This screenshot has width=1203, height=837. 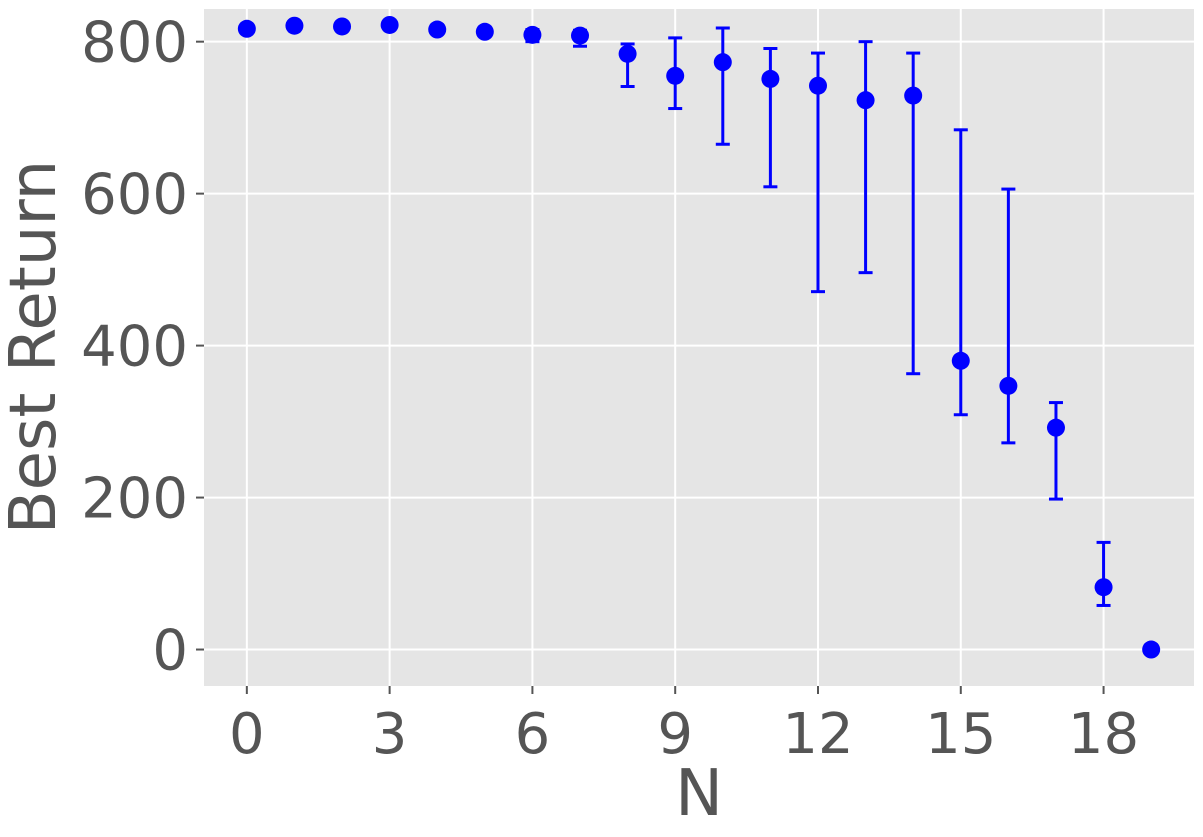 What do you see at coordinates (1103, 734) in the screenshot?
I see `x-tick-label: 18` at bounding box center [1103, 734].